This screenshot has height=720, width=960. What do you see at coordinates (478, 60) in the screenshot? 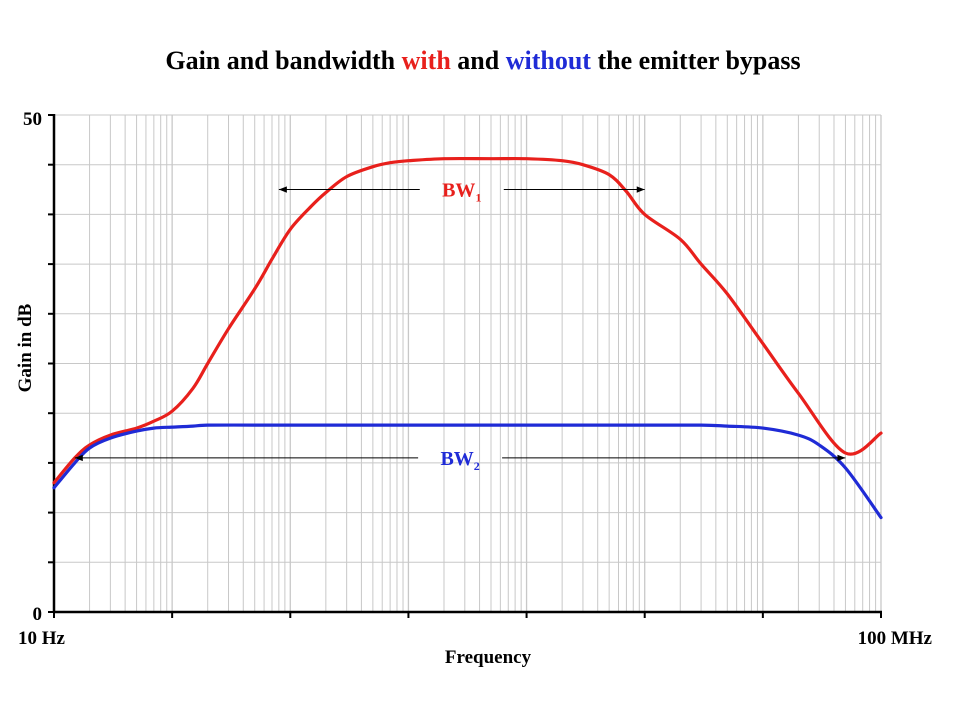
I see `title-part-3: and` at bounding box center [478, 60].